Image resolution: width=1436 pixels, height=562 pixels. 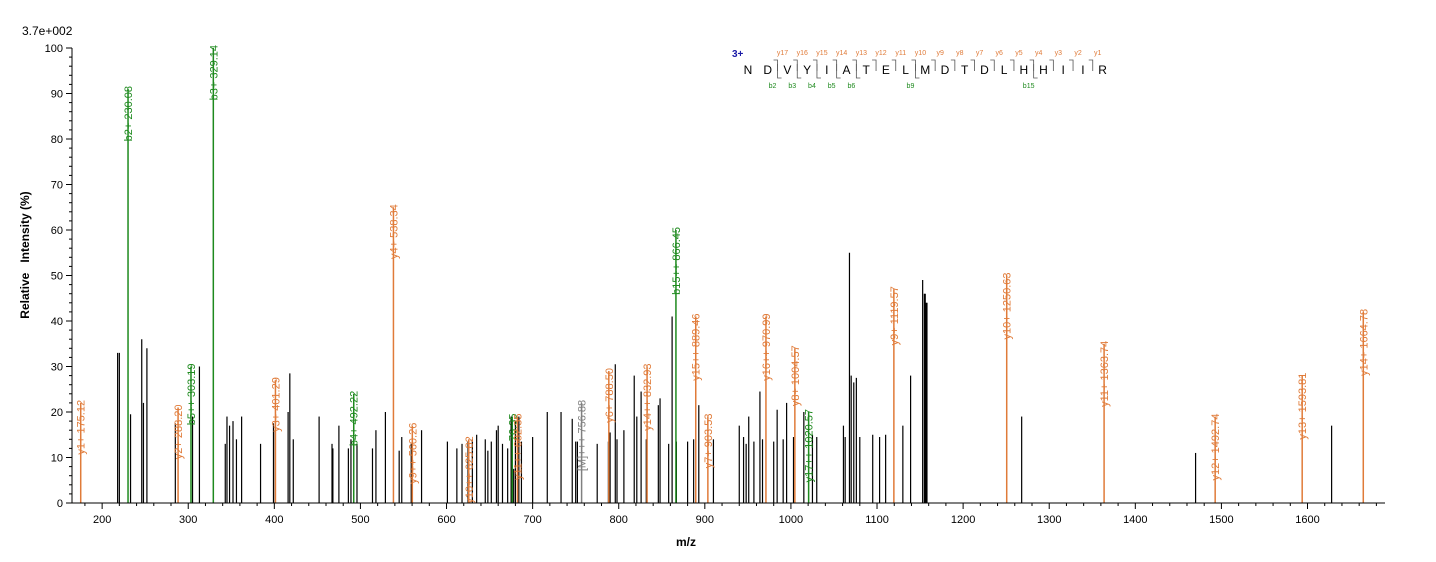 I want to click on scale-label: 3.7e+002, so click(x=47, y=31).